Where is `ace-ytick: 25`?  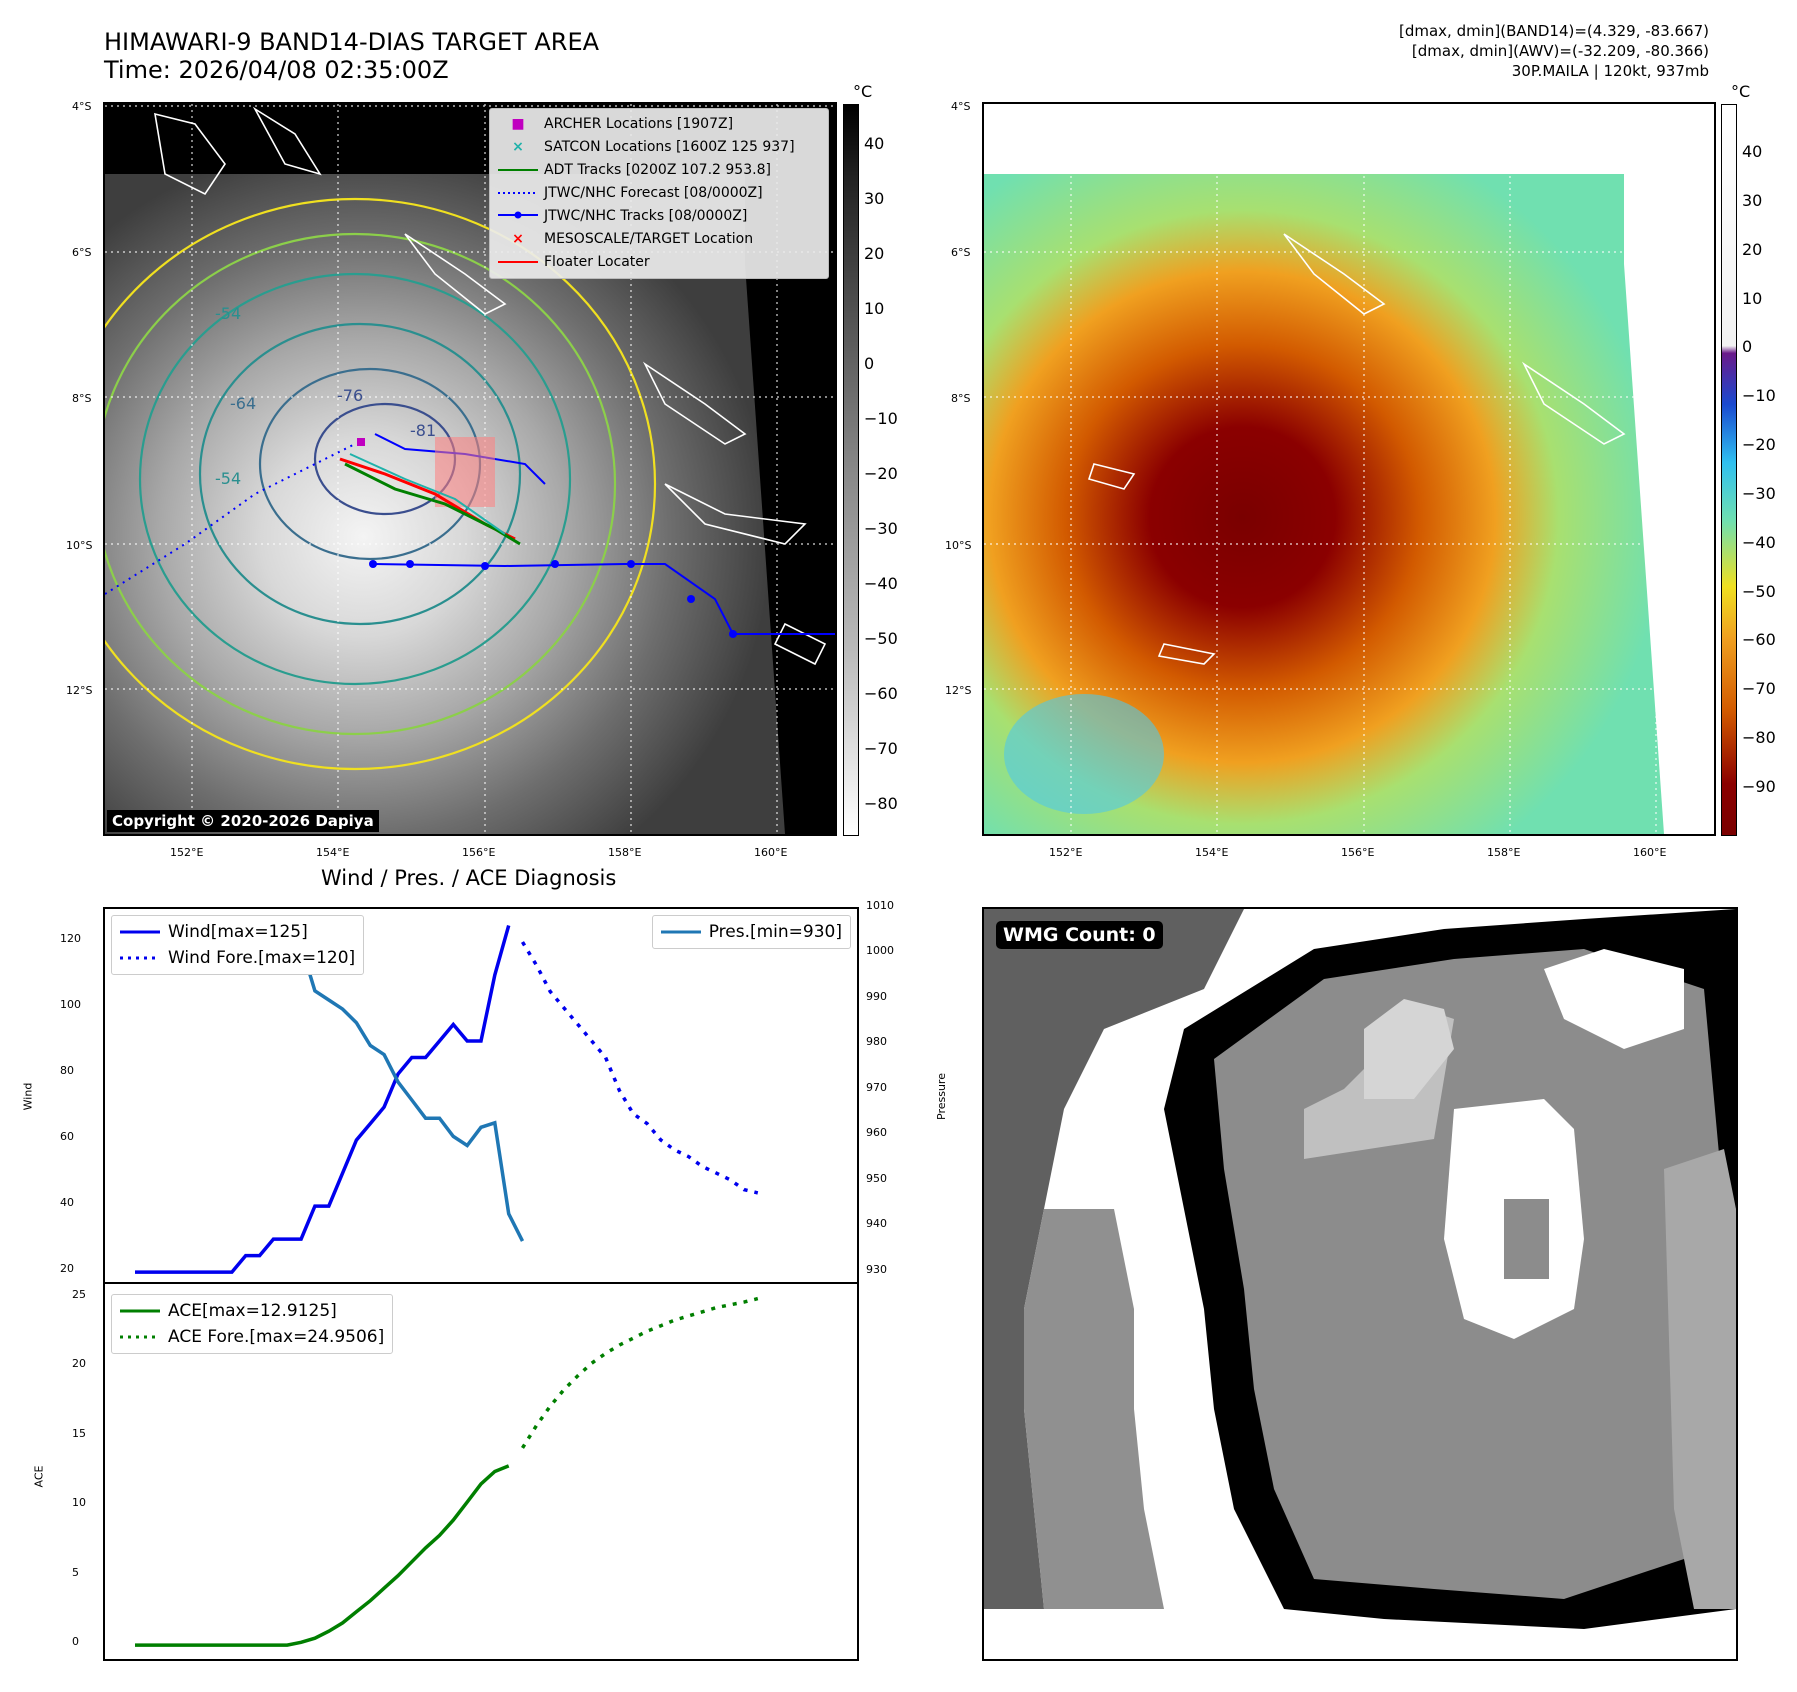
ace-ytick: 25 is located at coordinates (79, 1294).